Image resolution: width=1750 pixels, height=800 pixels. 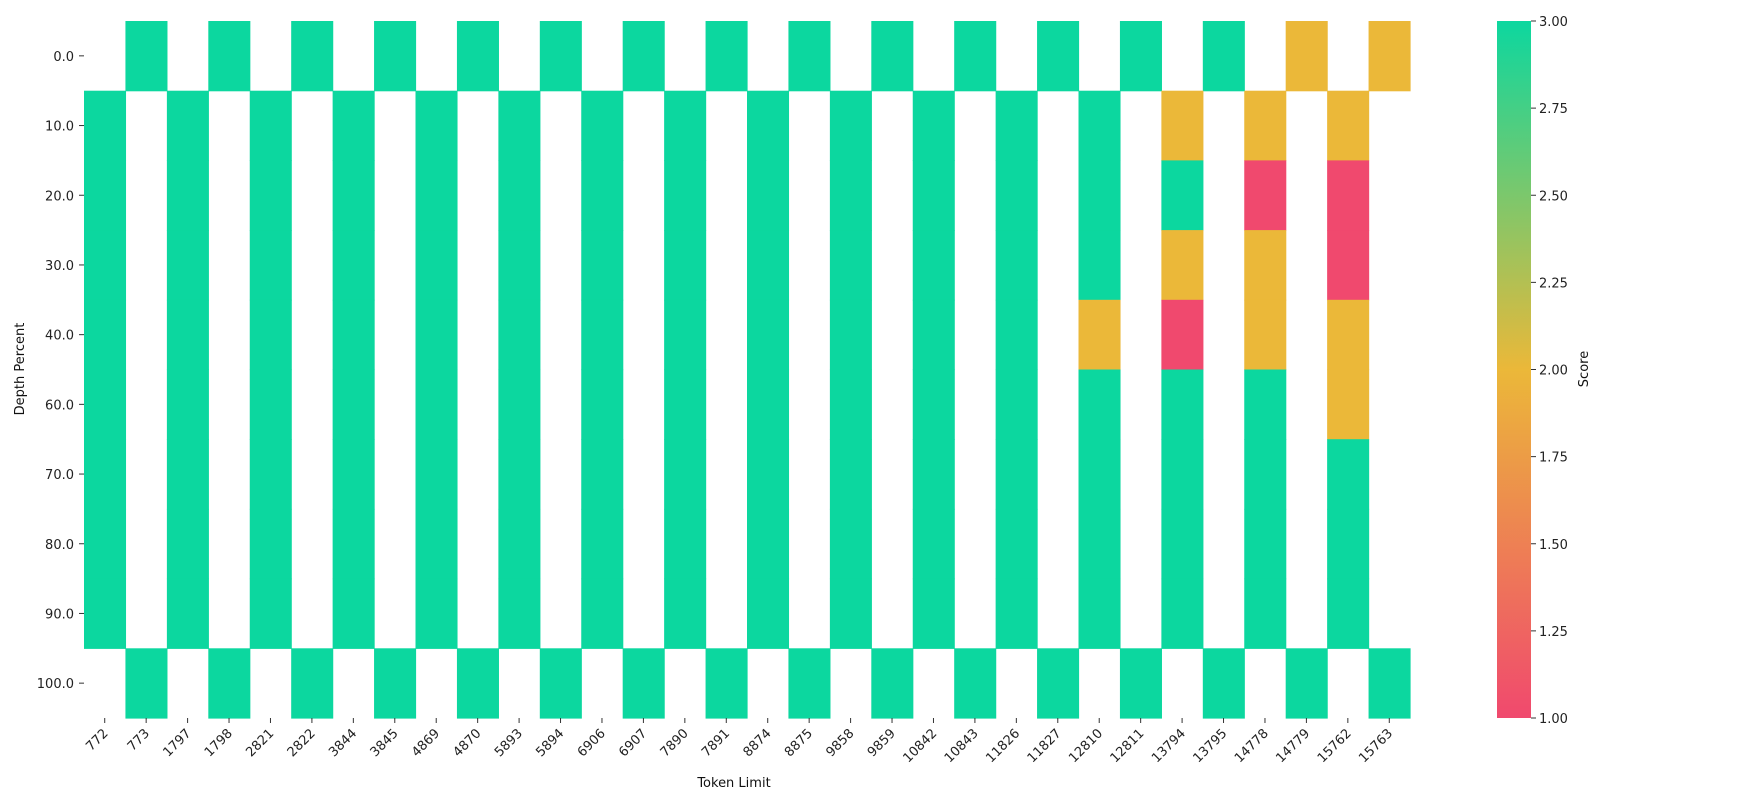 What do you see at coordinates (97, 740) in the screenshot?
I see `x-tick-label: 772` at bounding box center [97, 740].